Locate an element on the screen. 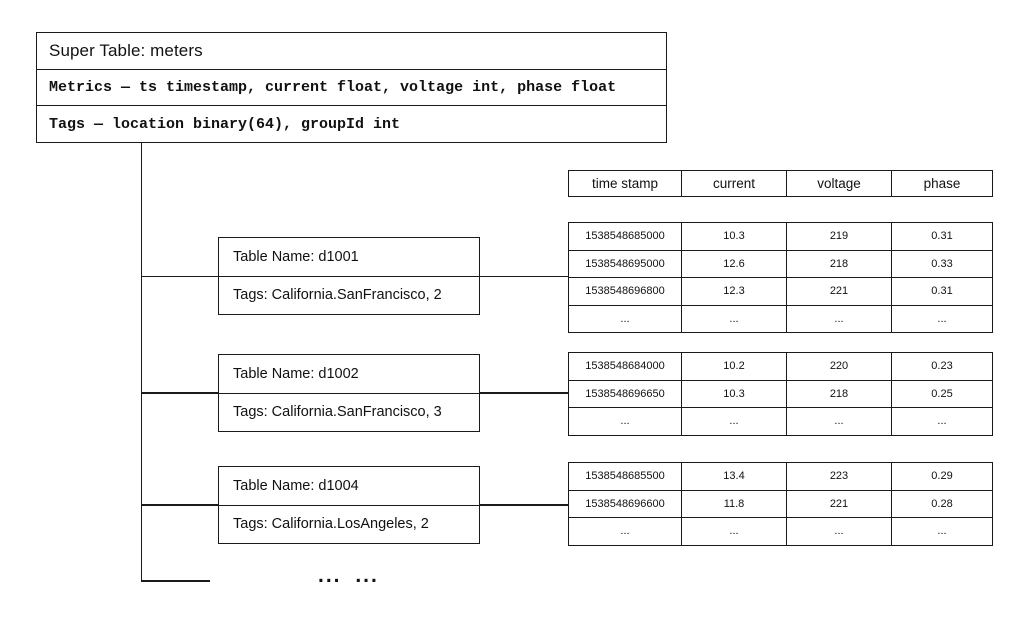 This screenshot has width=1024, height=618. data-cell: 1538548696650 is located at coordinates (625, 393).